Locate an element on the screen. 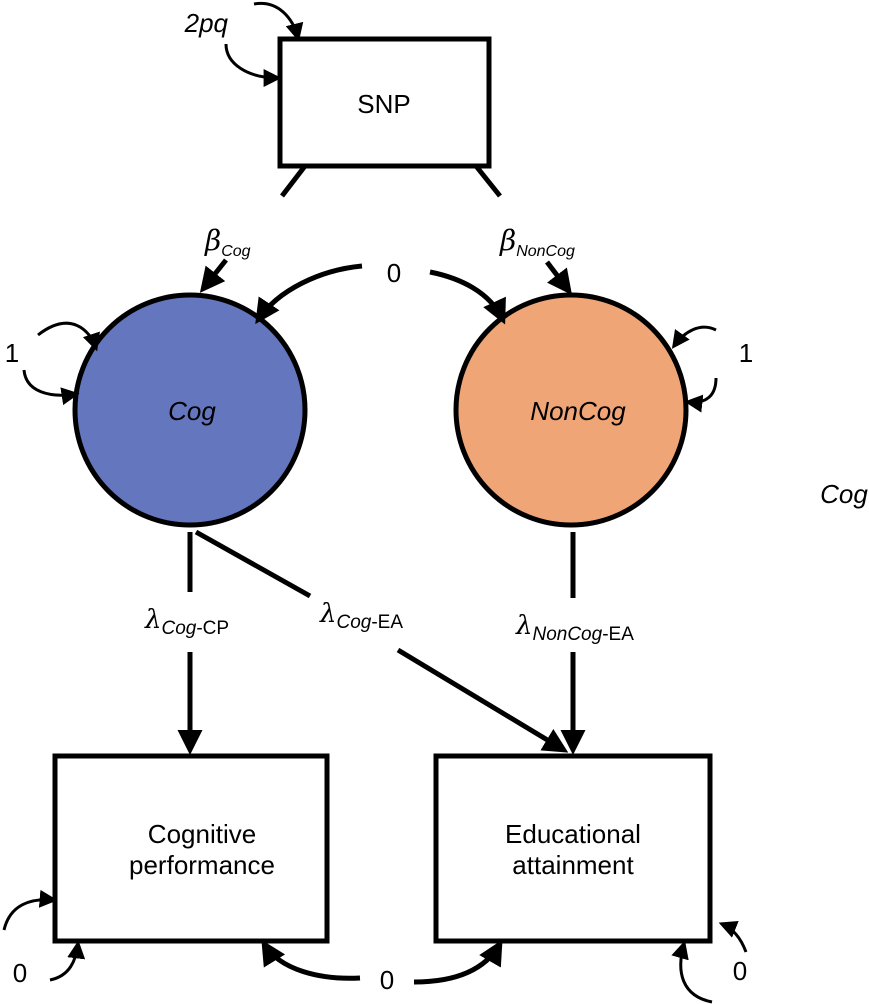  stray-cog-label: Cog is located at coordinates (844, 494).